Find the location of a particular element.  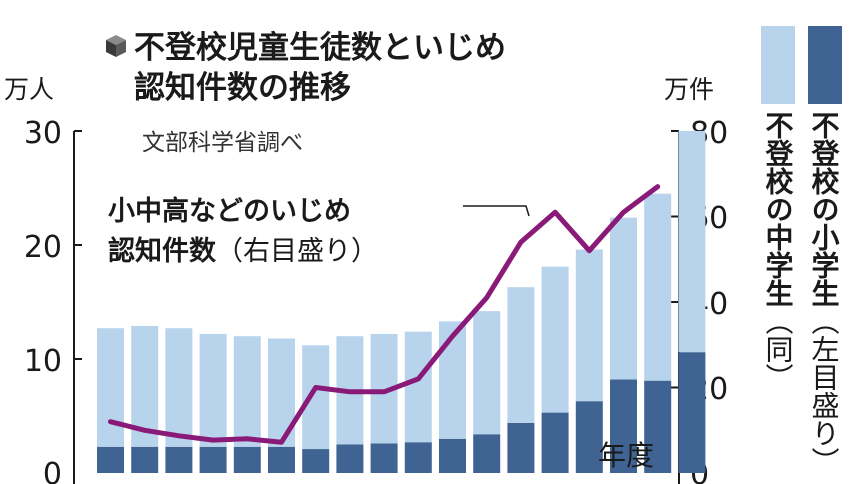

left-tick-label: 20 is located at coordinates (43, 247).